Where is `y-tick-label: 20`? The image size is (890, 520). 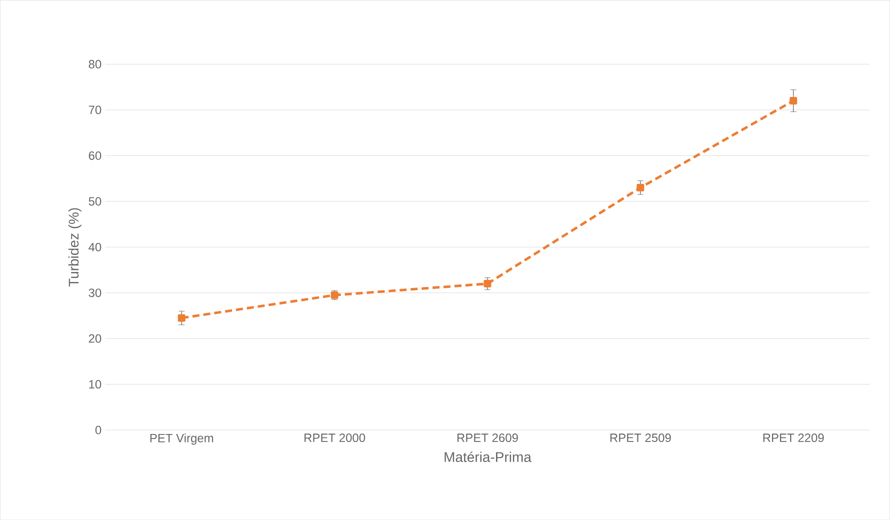 y-tick-label: 20 is located at coordinates (95, 338).